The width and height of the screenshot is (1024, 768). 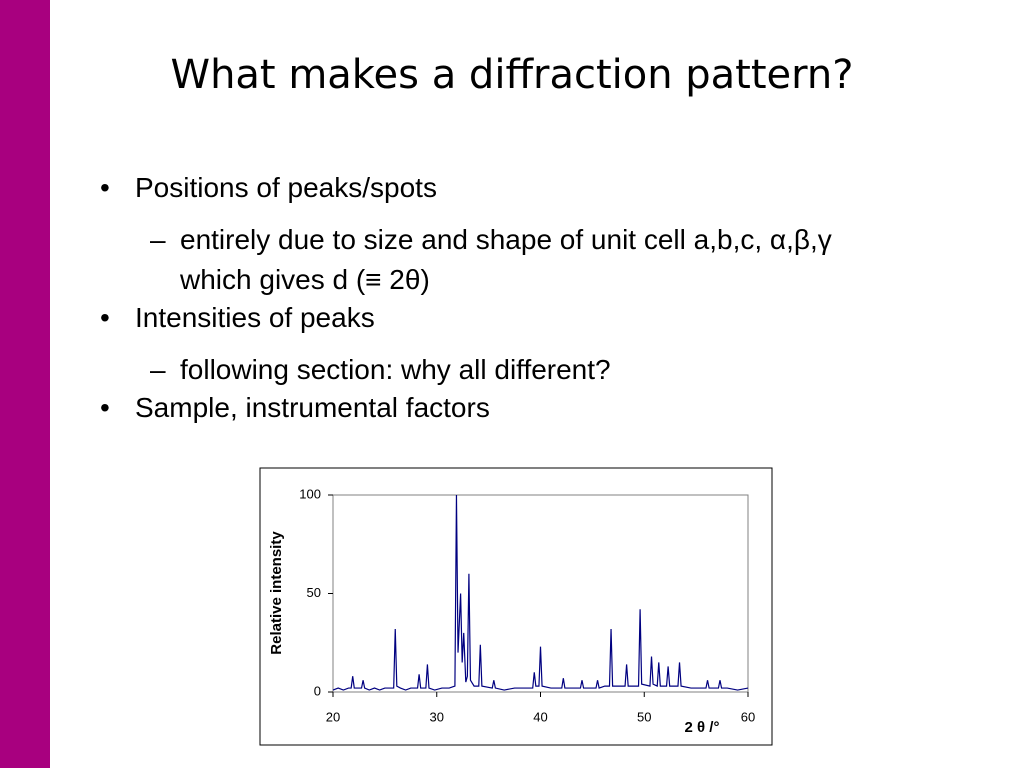 What do you see at coordinates (644, 716) in the screenshot?
I see `x-tick-label: 50` at bounding box center [644, 716].